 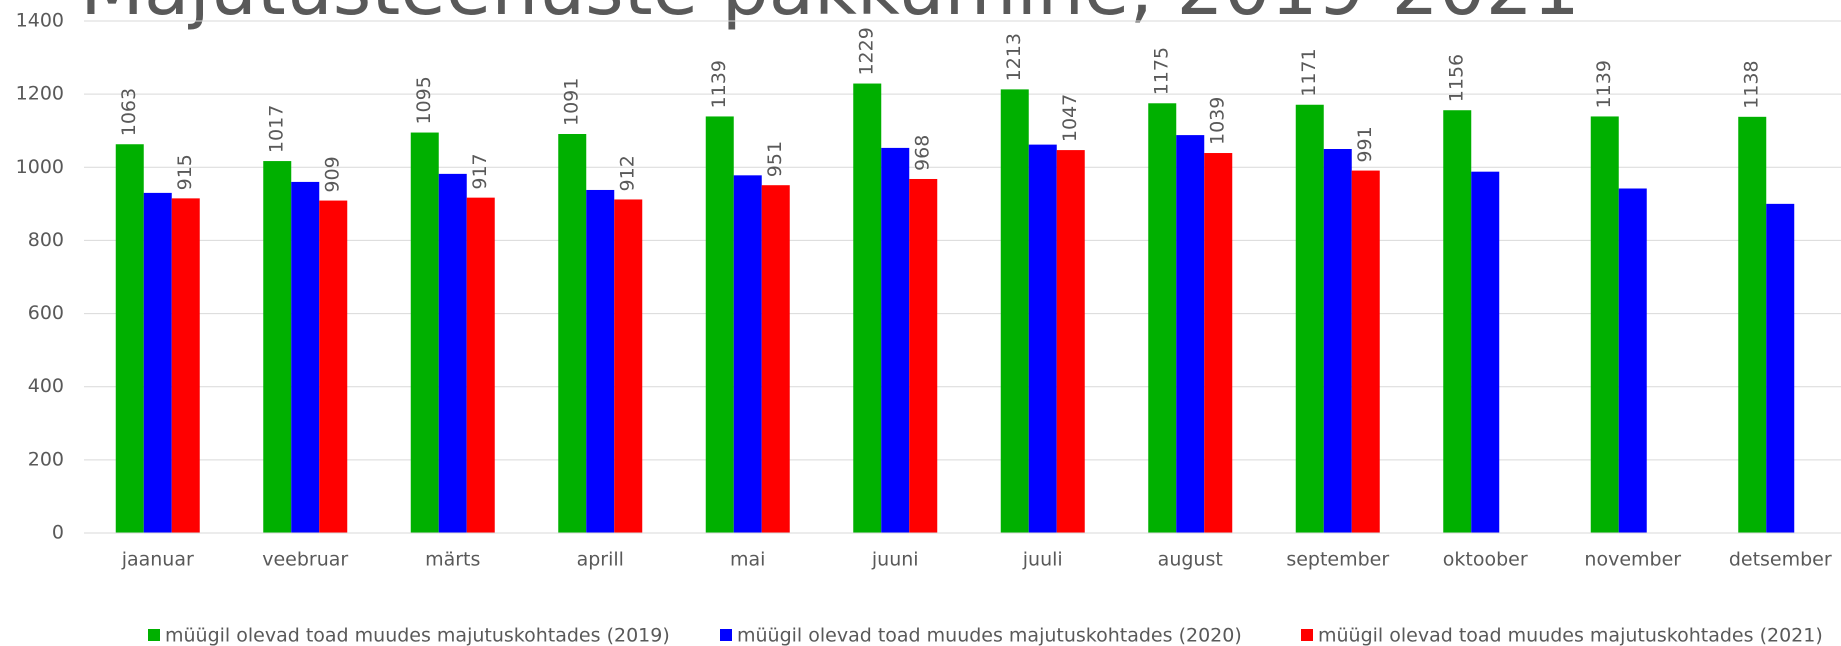 What do you see at coordinates (600, 560) in the screenshot?
I see `x-tick-label: aprill` at bounding box center [600, 560].